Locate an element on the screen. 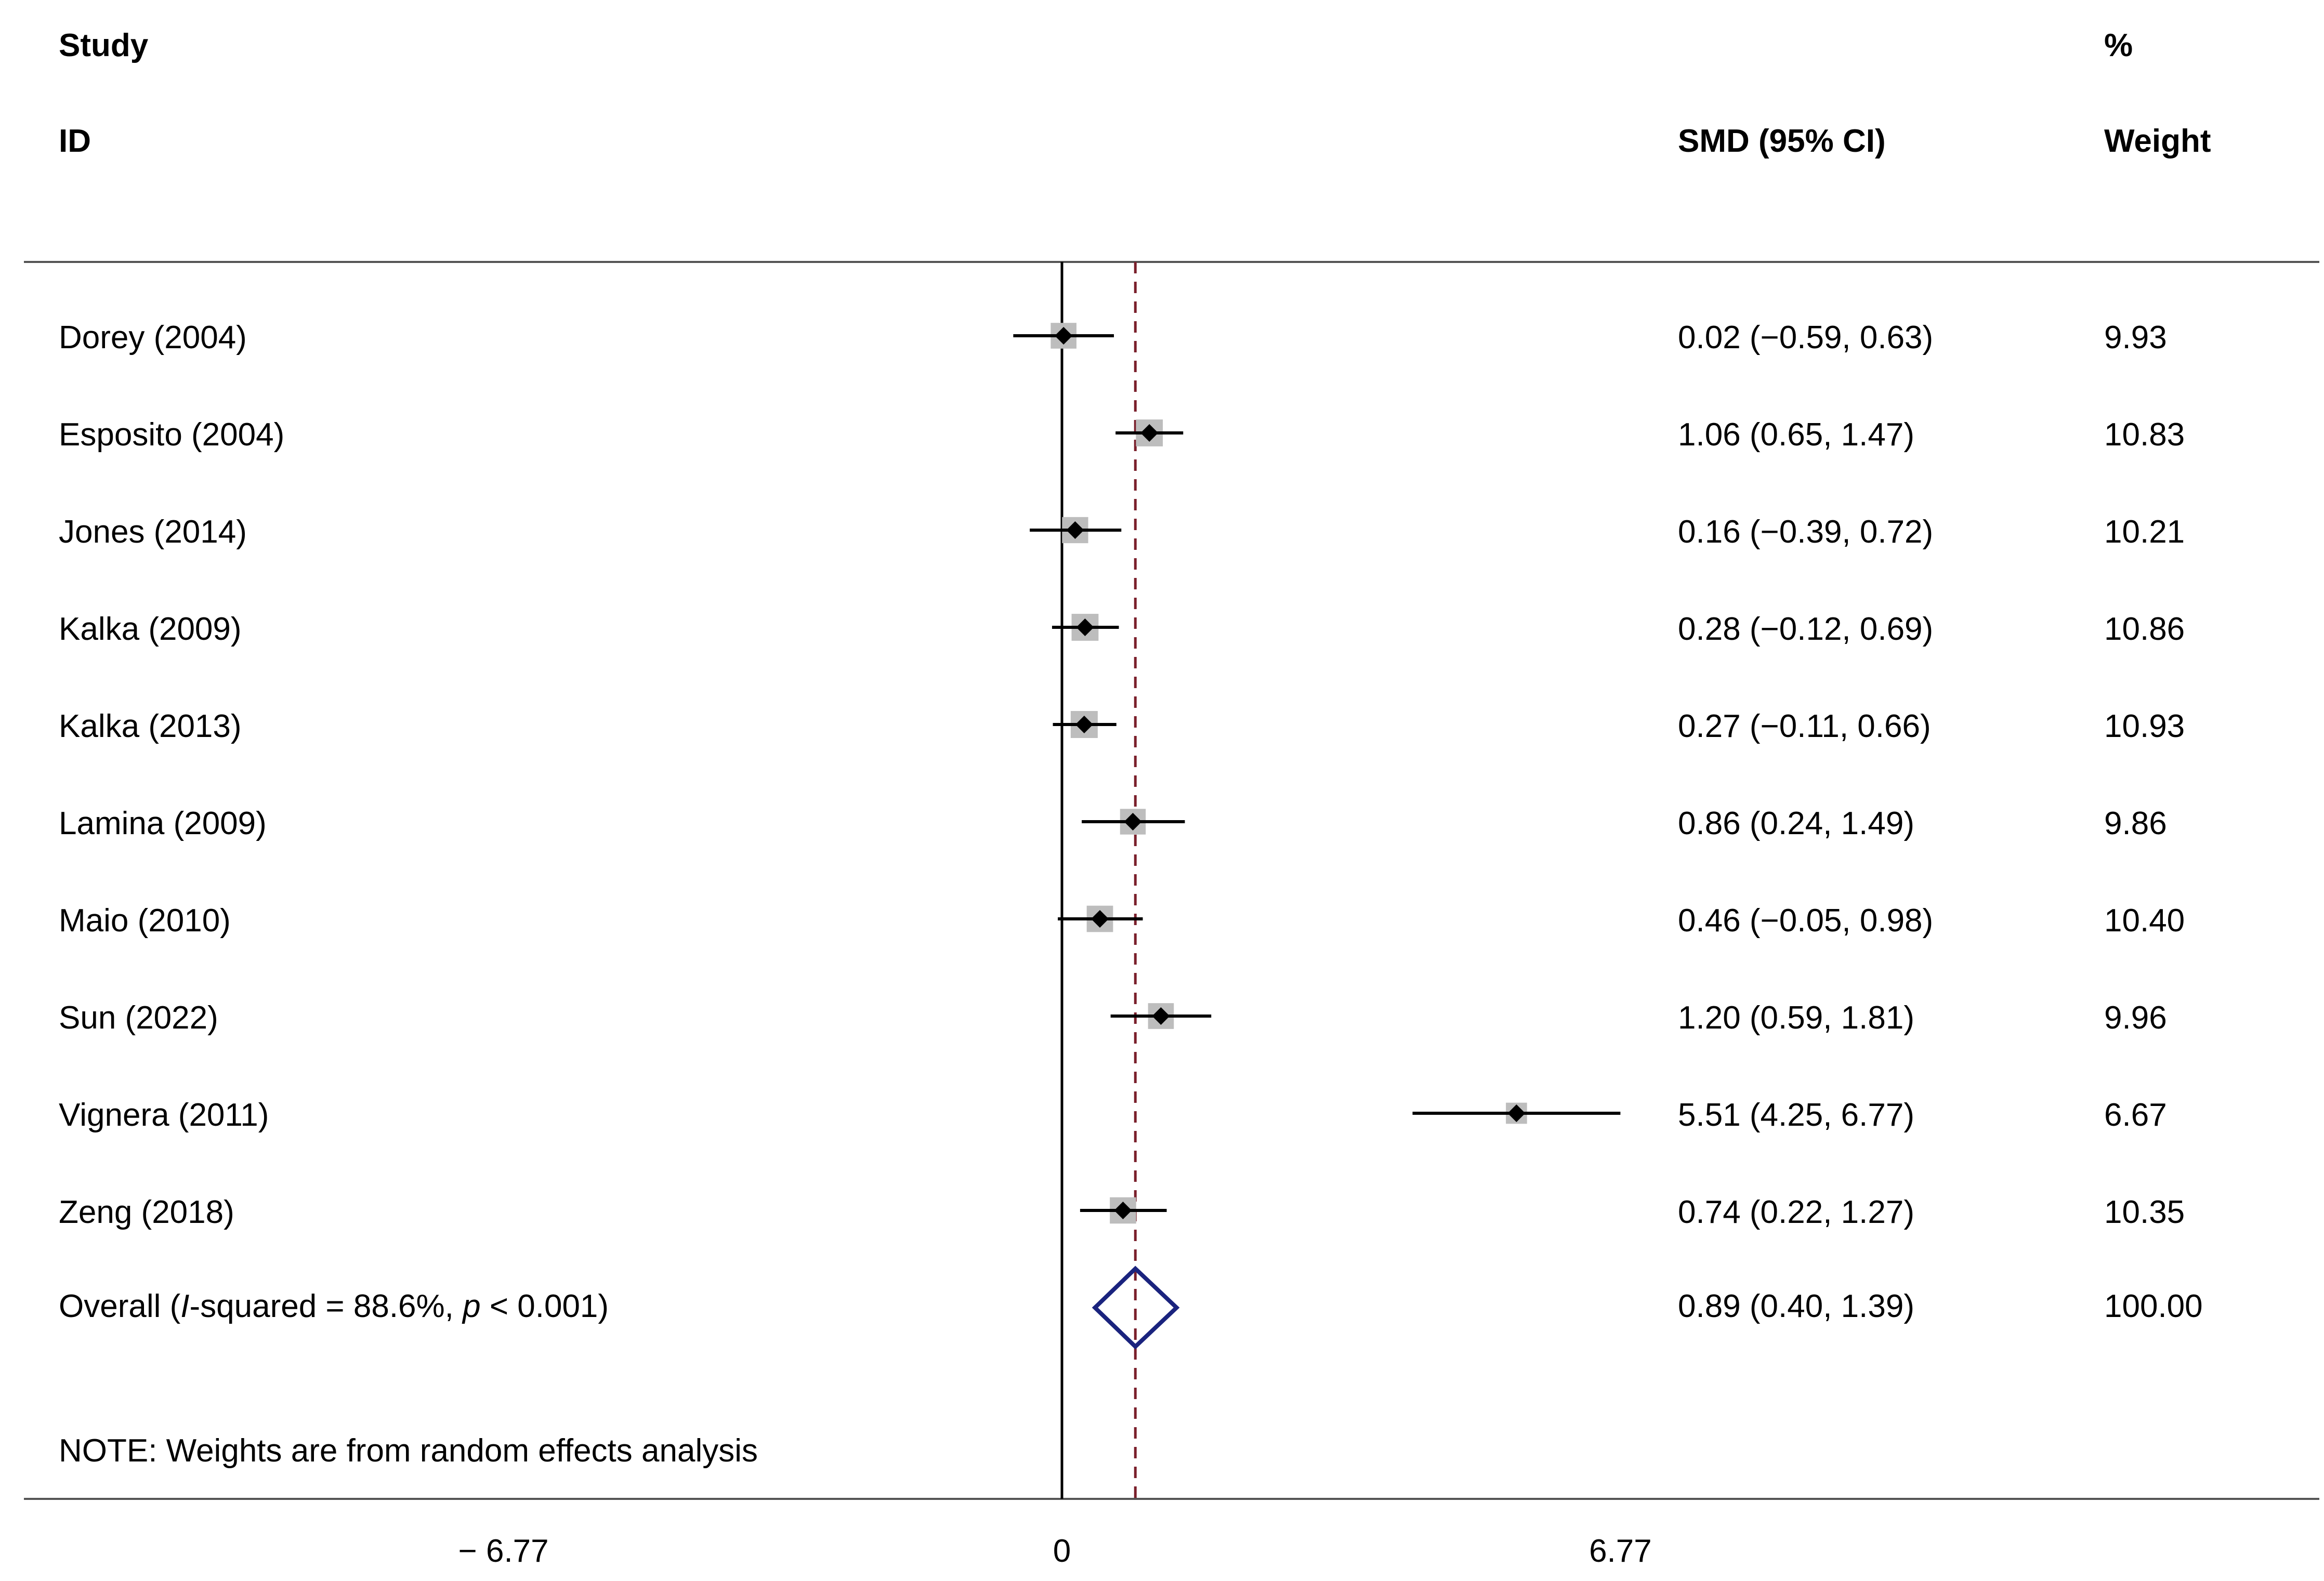  study-row: Esposito (2004) 1.06 (0.65, 1.47) 10.83 is located at coordinates (1122, 435).